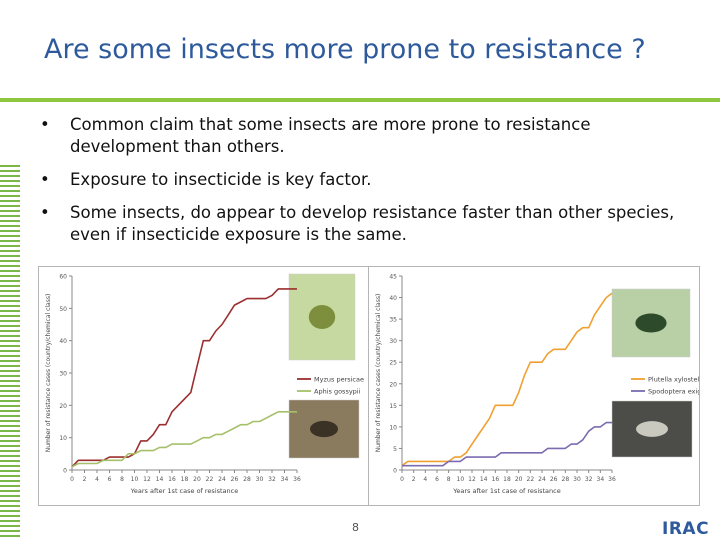  I want to click on decorative-stripes, so click(10, 352).